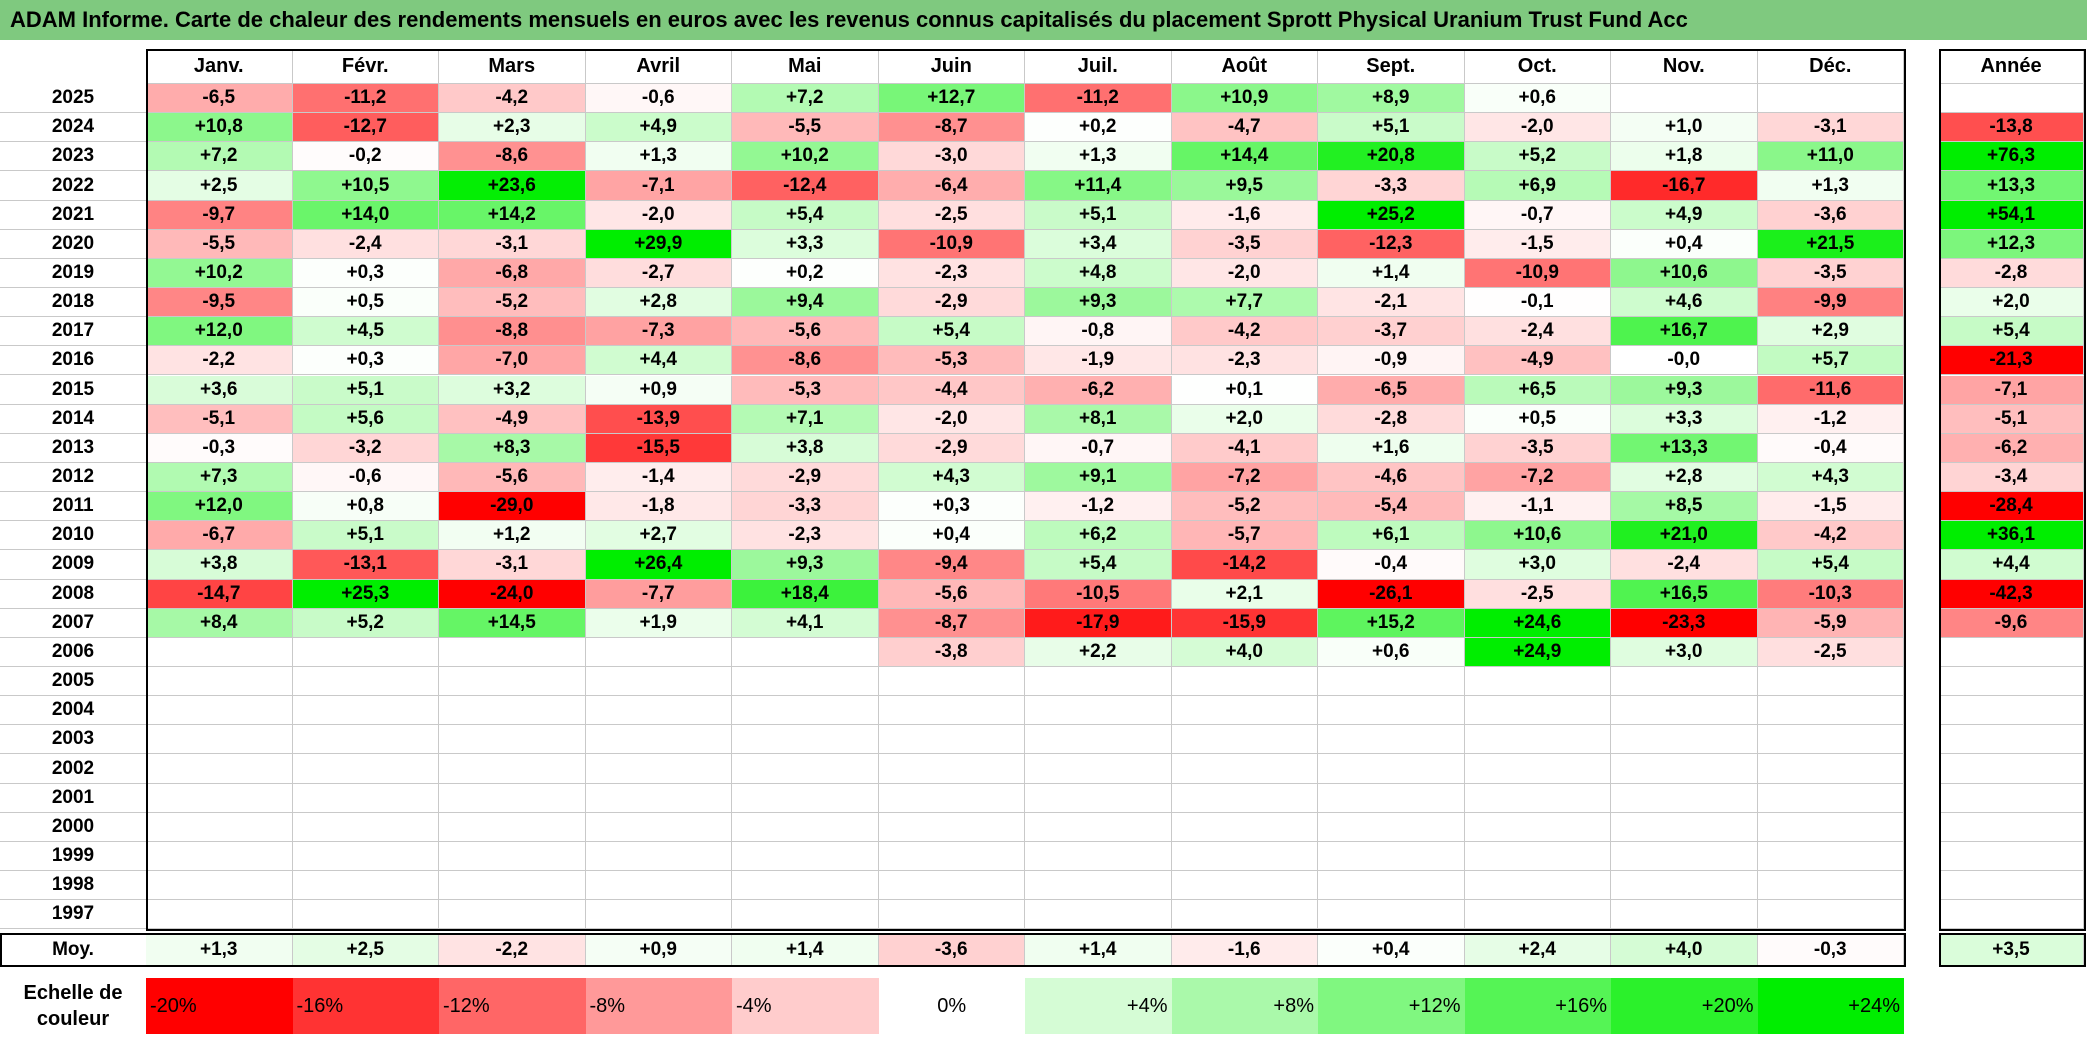 Image resolution: width=2087 pixels, height=1037 pixels. I want to click on heatmap-cell: +15,2, so click(1391, 623).